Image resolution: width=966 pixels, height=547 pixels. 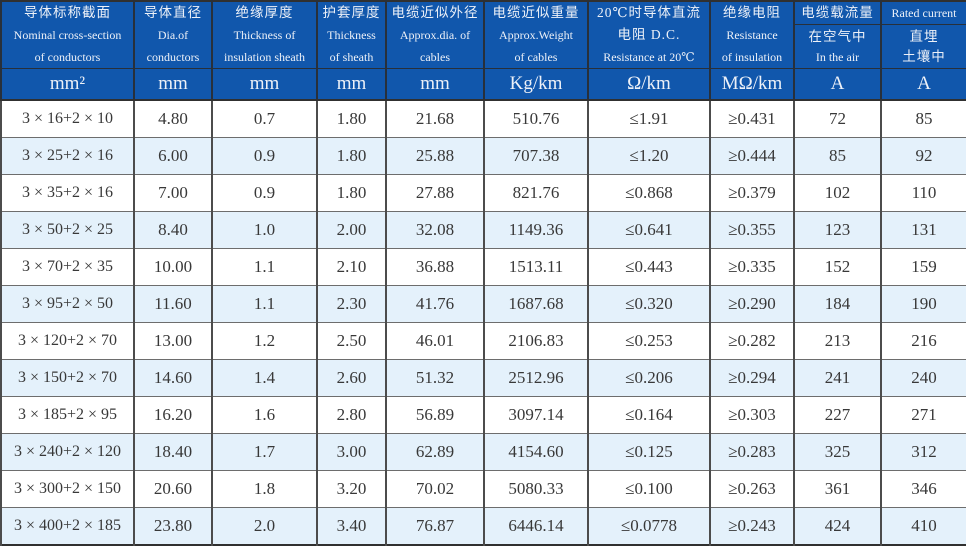 I want to click on cell-current-buried: 85, so click(x=923, y=118).